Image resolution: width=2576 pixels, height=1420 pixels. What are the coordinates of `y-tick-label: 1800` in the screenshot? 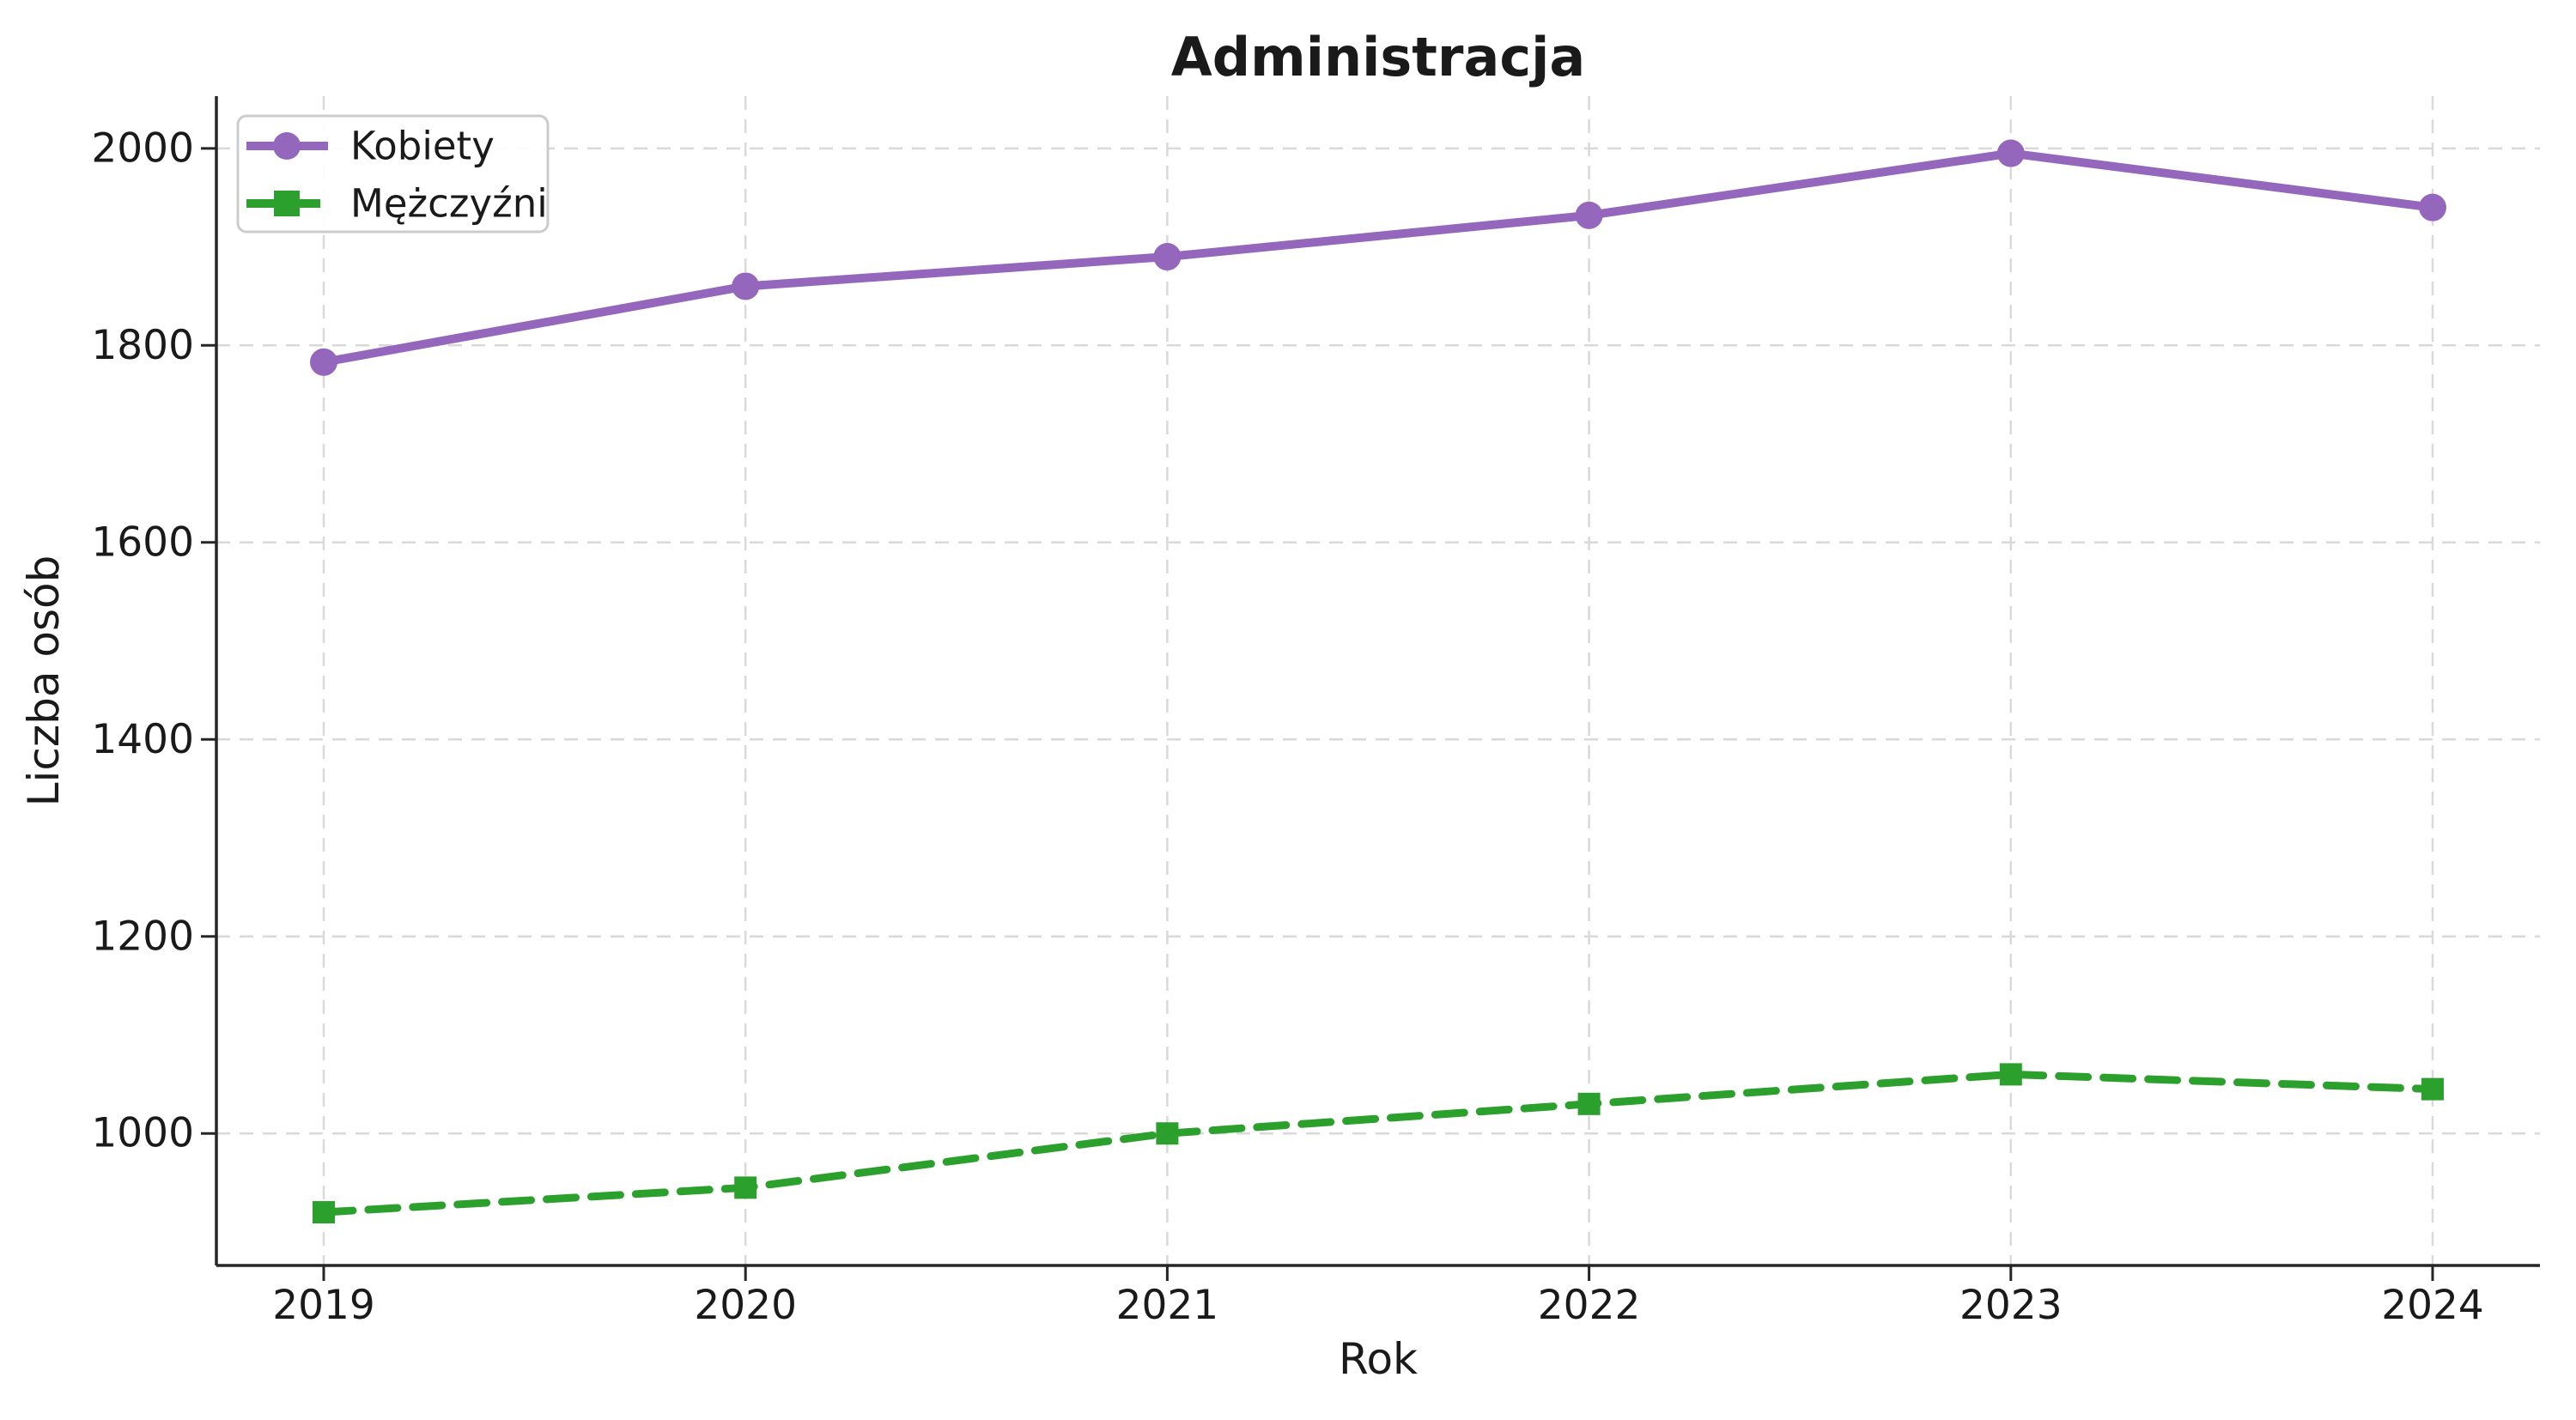 It's located at (143, 345).